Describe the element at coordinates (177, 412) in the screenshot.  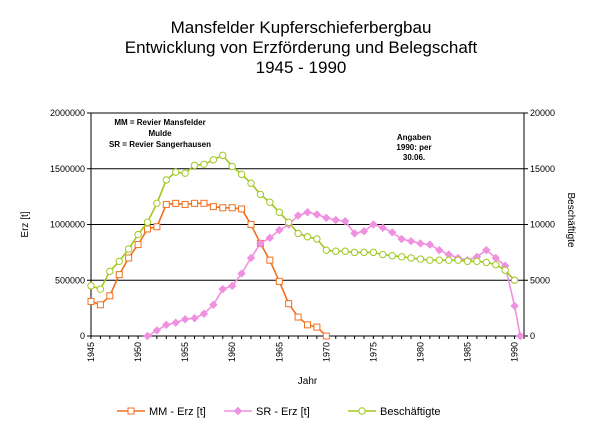
I see `legend-label: MM - Erz [t]` at that location.